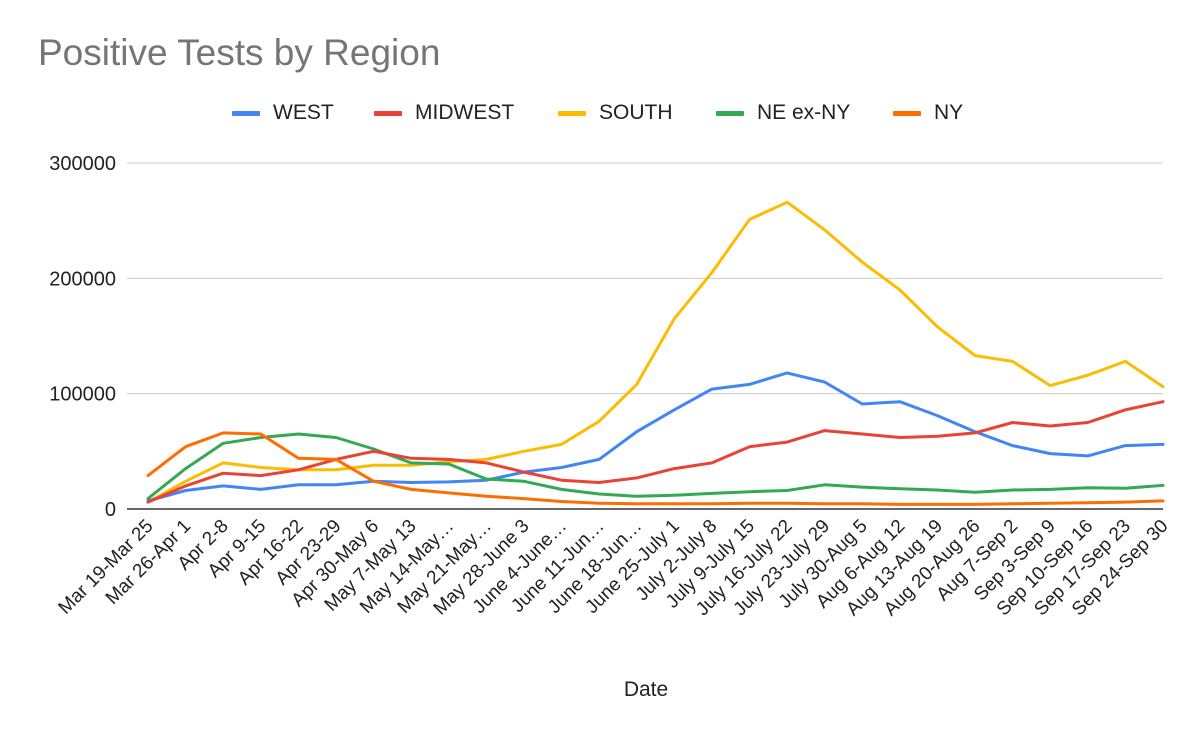 Image resolution: width=1200 pixels, height=742 pixels. I want to click on legend-label-ny: NY, so click(949, 112).